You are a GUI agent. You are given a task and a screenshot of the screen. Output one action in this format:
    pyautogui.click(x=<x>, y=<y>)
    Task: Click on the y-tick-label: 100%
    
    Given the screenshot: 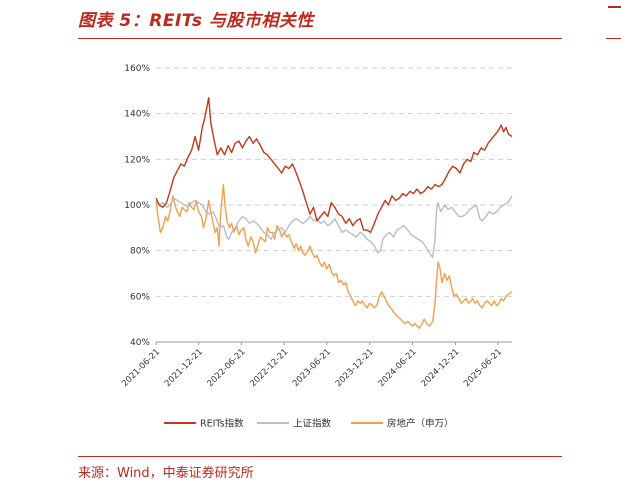 What is the action you would take?
    pyautogui.click(x=137, y=206)
    